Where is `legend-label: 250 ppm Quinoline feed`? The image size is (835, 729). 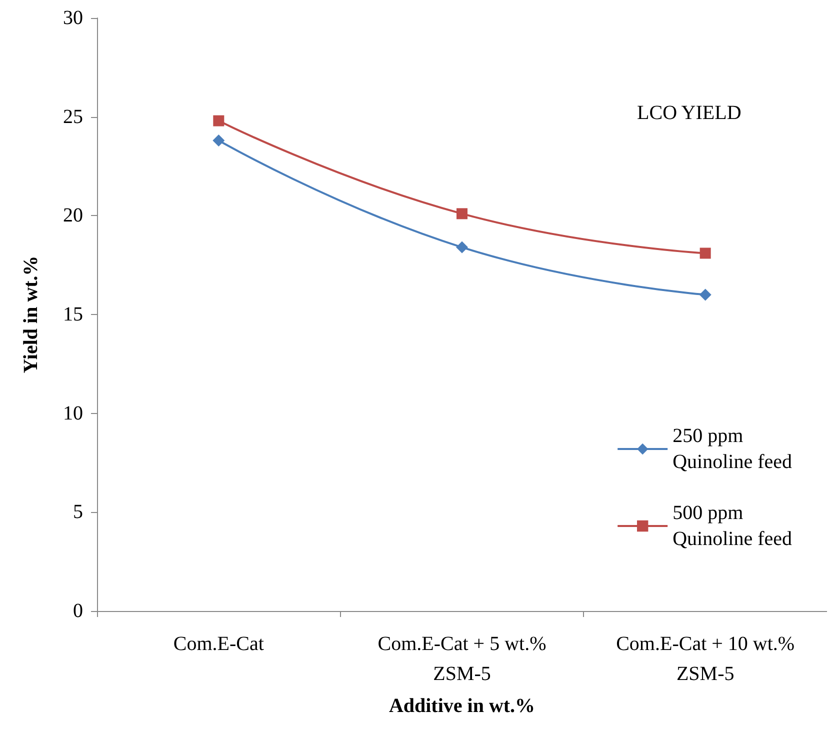 legend-label: 250 ppm Quinoline feed is located at coordinates (732, 449).